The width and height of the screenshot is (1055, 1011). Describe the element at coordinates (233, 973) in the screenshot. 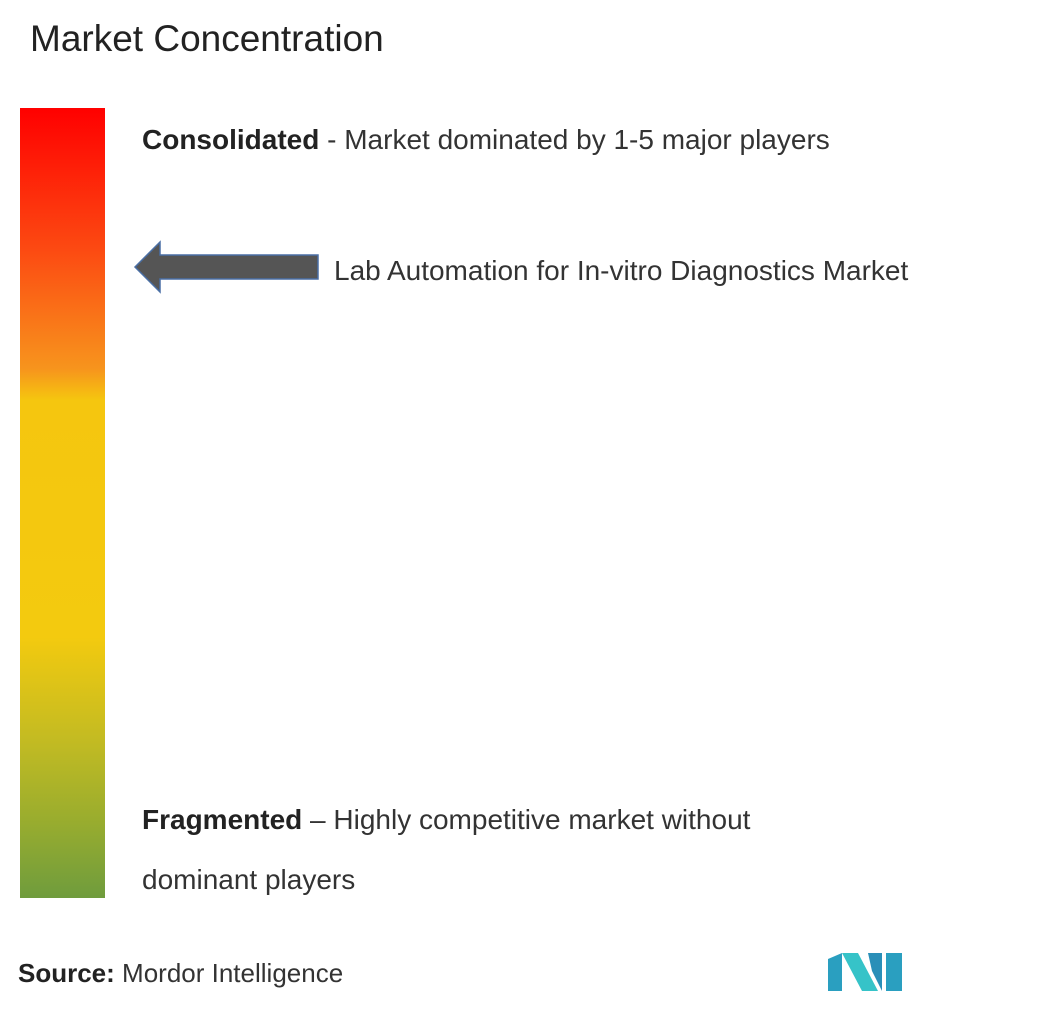

I see `source-name: Mordor Intelligence` at that location.